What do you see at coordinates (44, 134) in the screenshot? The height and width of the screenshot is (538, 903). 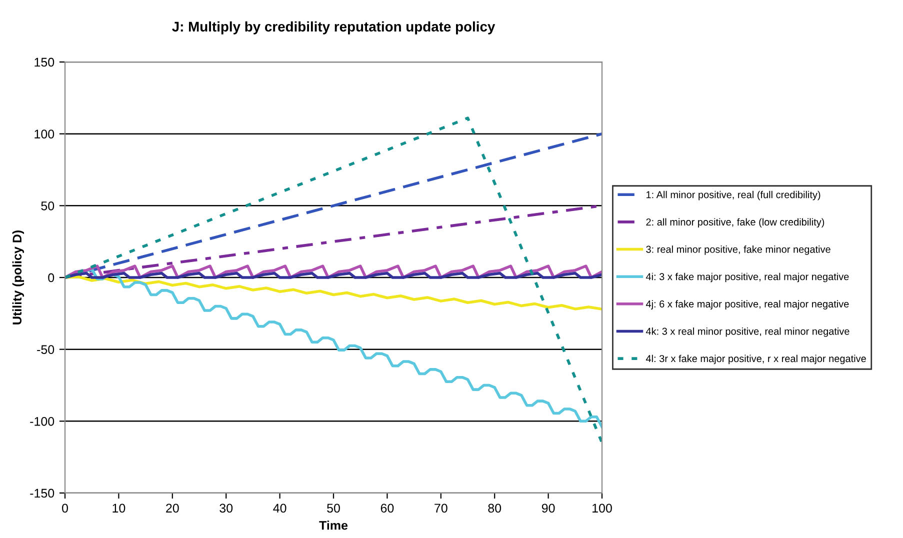 I see `y-tick-label: 100` at bounding box center [44, 134].